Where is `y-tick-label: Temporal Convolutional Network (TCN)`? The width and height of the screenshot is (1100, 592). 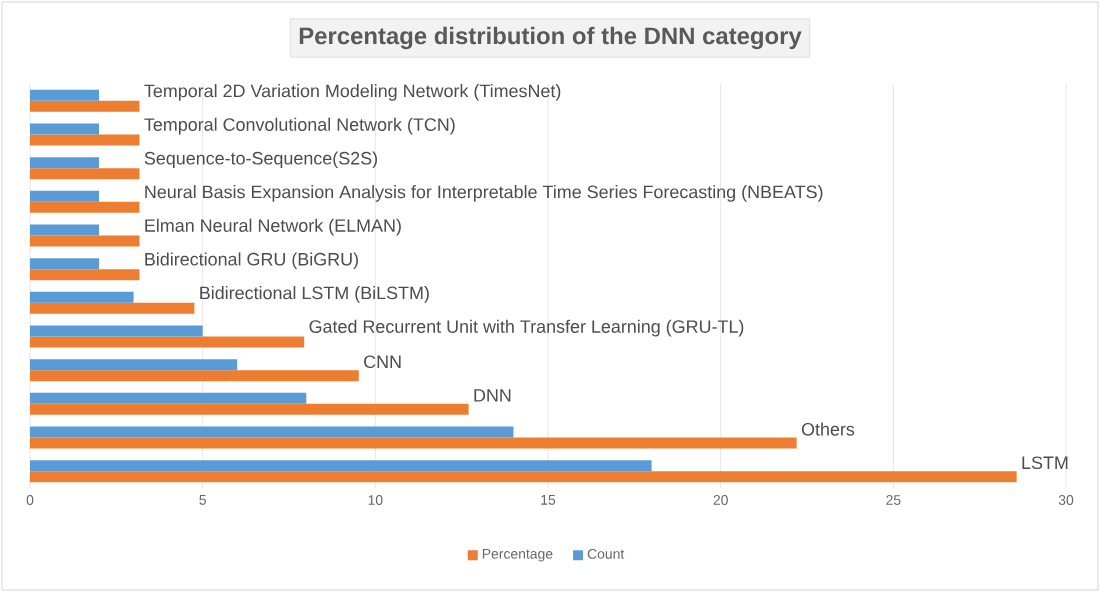 y-tick-label: Temporal Convolutional Network (TCN) is located at coordinates (299, 126).